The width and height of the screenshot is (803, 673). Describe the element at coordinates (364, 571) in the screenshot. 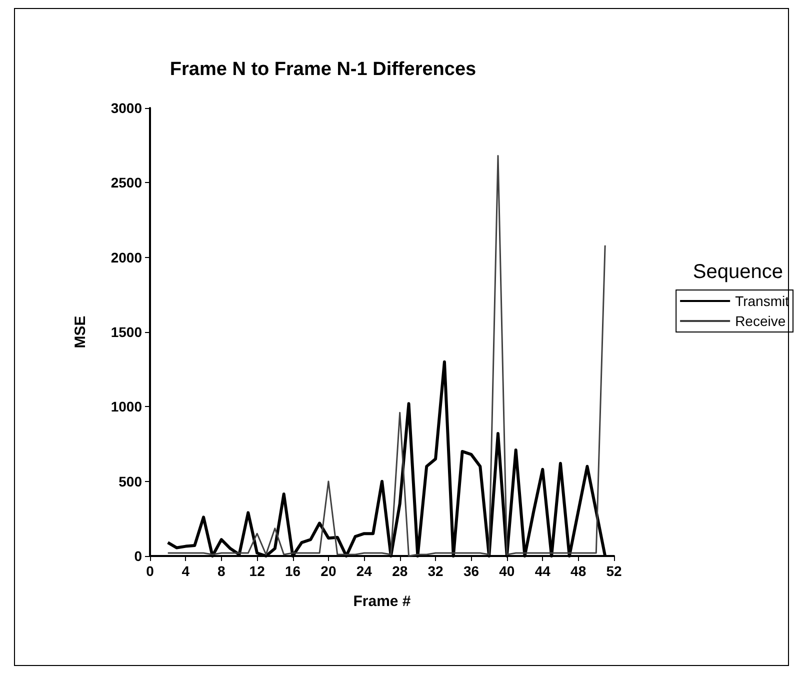

I see `x-tick-label: 24` at that location.